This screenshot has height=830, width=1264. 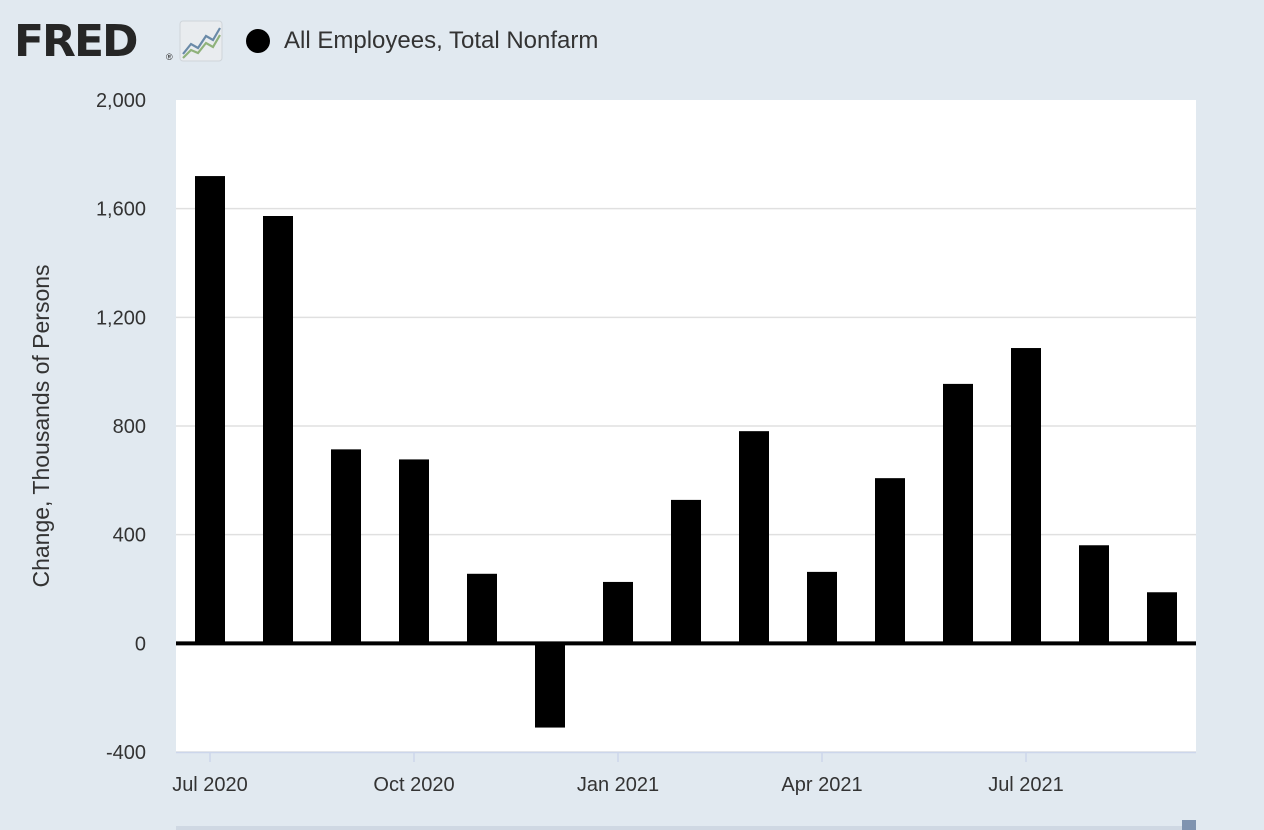 What do you see at coordinates (686, 828) in the screenshot?
I see `navigator-strip` at bounding box center [686, 828].